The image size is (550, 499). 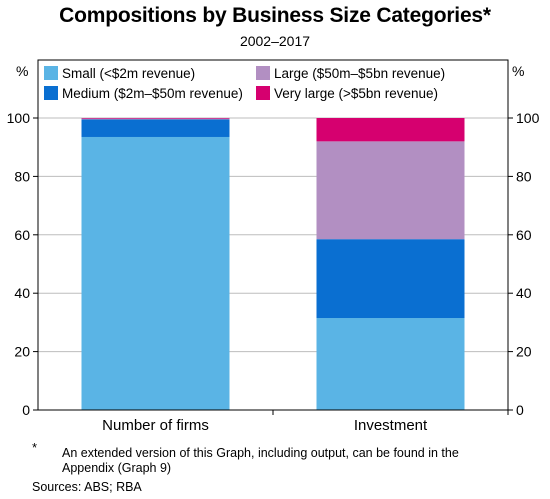 I want to click on y-tick-label-left: 0, so click(x=26, y=410).